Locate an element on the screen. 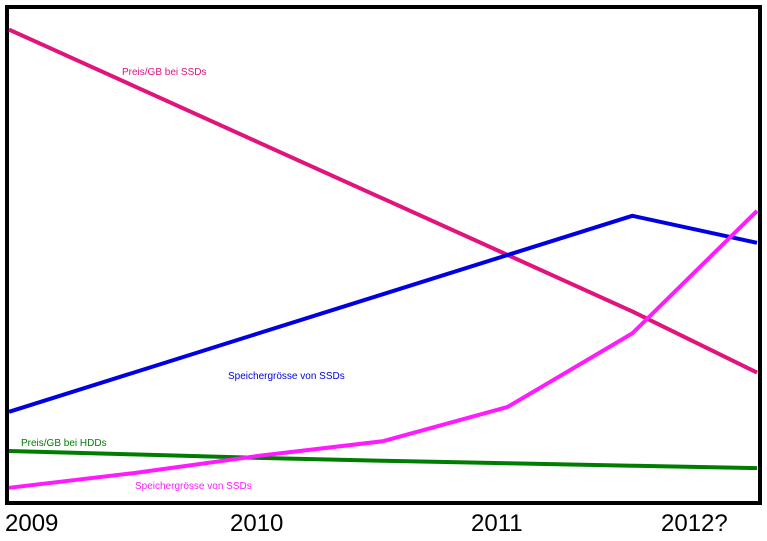 The width and height of the screenshot is (767, 541). series-label-1: Speichergrösse von SSDs is located at coordinates (286, 376).